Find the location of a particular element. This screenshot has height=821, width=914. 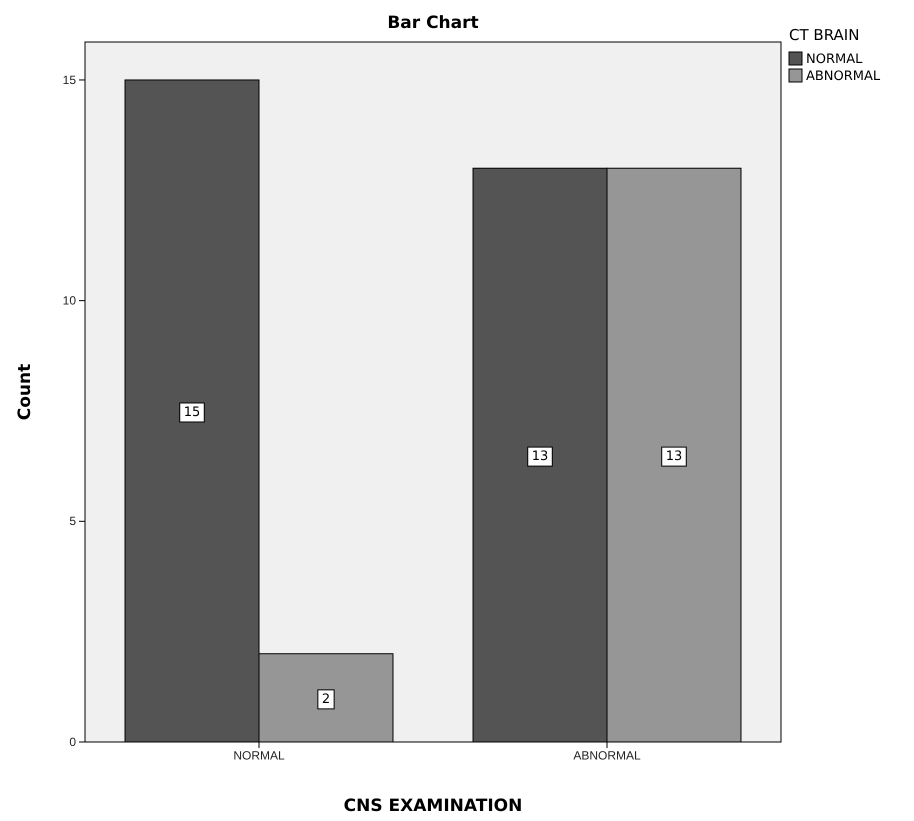

chart-title: Bar Chart is located at coordinates (433, 23).